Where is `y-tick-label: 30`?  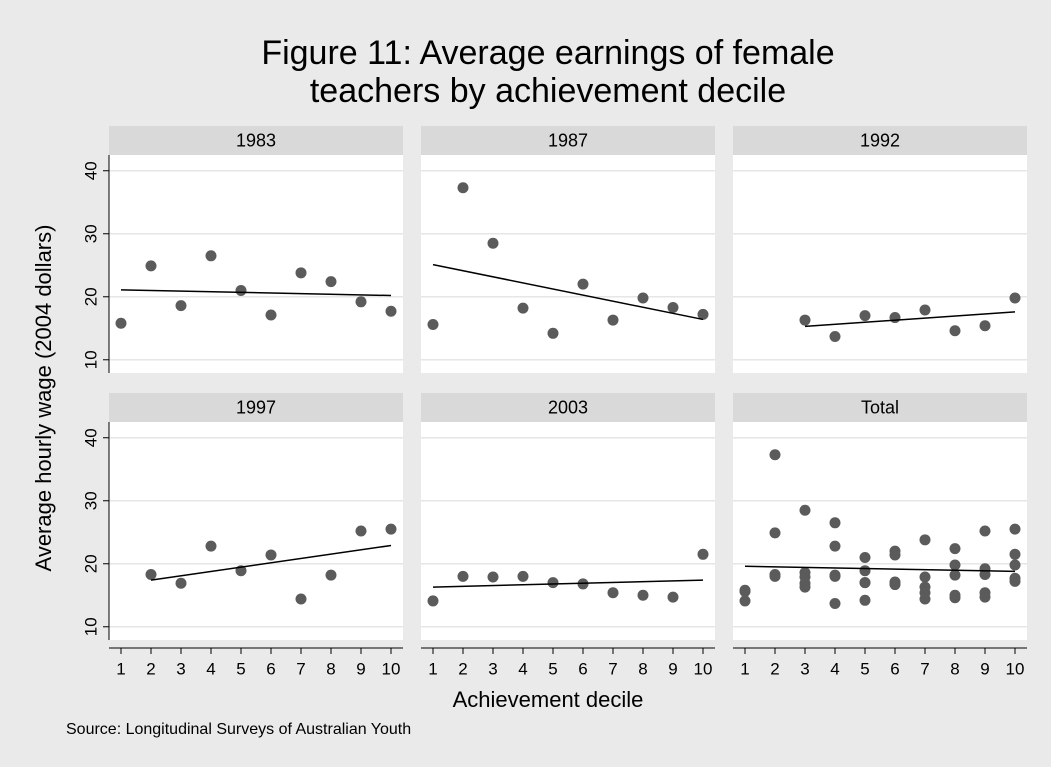
y-tick-label: 30 is located at coordinates (90, 500).